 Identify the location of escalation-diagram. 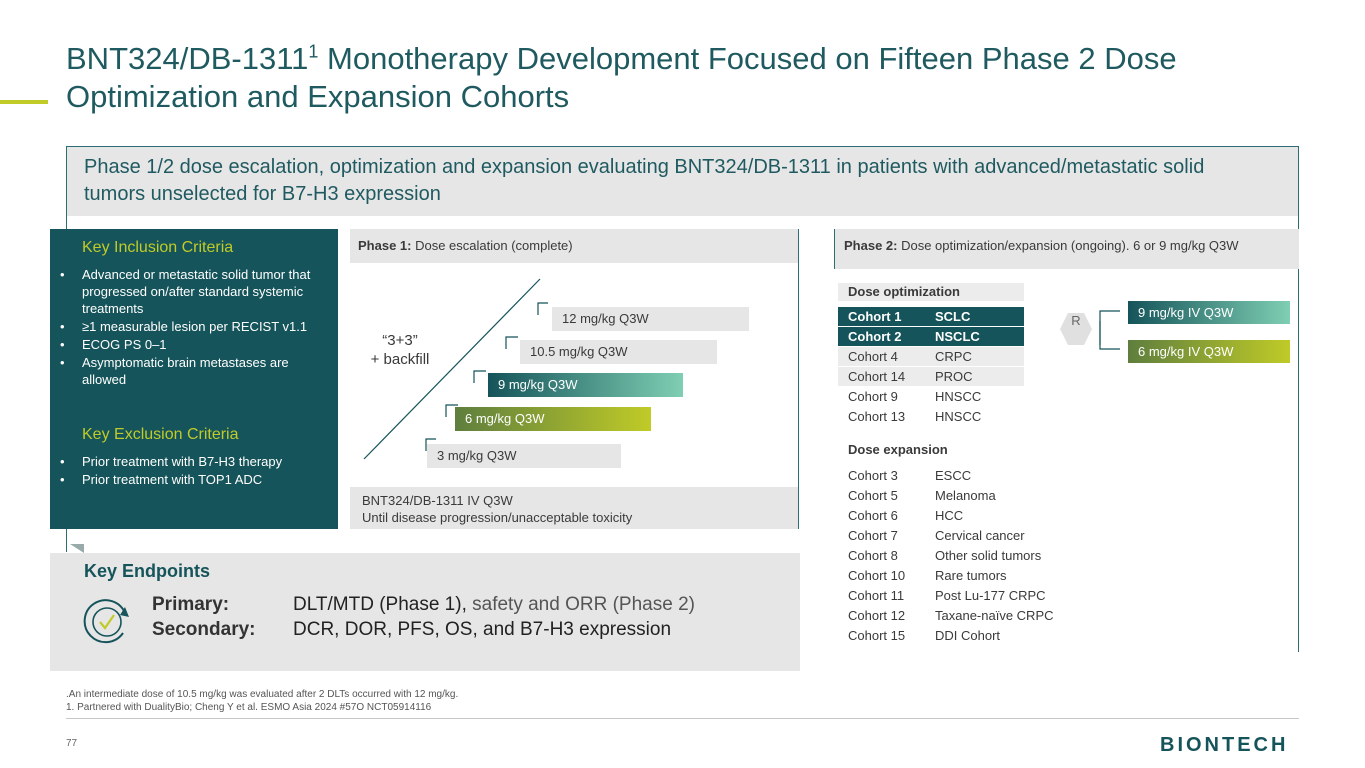
(455, 369).